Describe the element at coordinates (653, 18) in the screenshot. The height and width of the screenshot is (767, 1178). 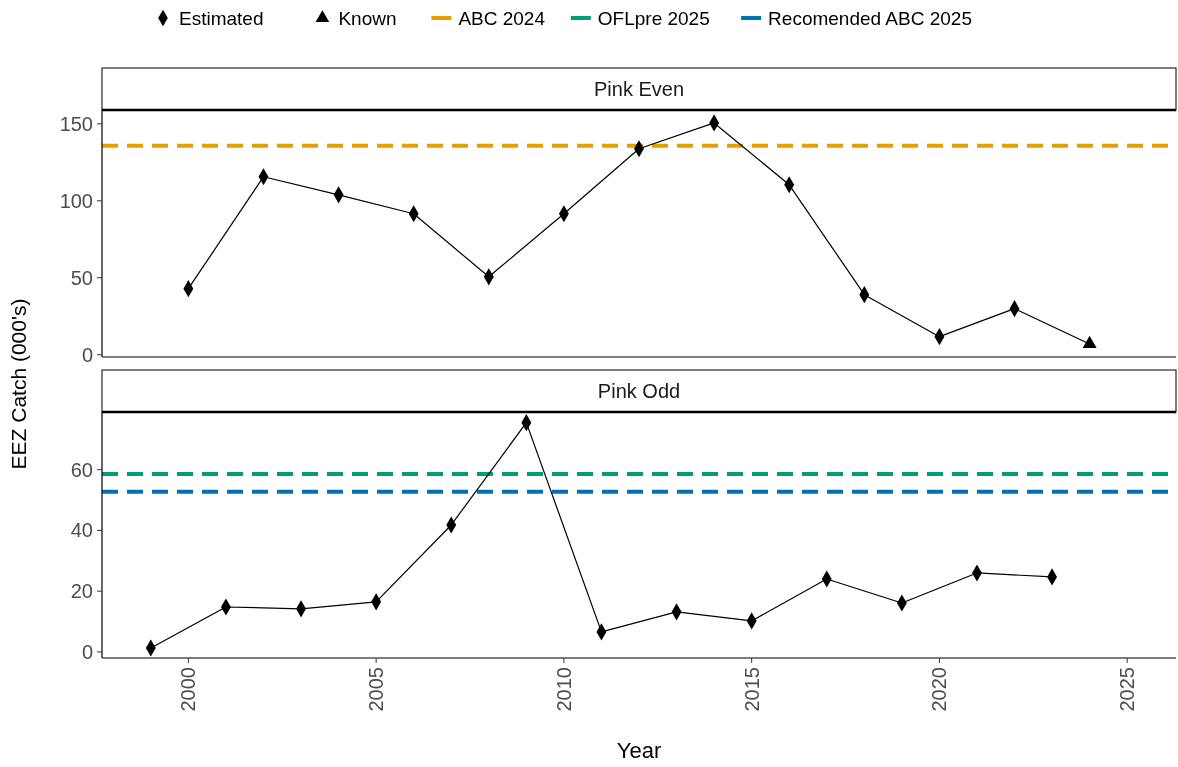
I see `legend-label: OFLpre 2025` at that location.